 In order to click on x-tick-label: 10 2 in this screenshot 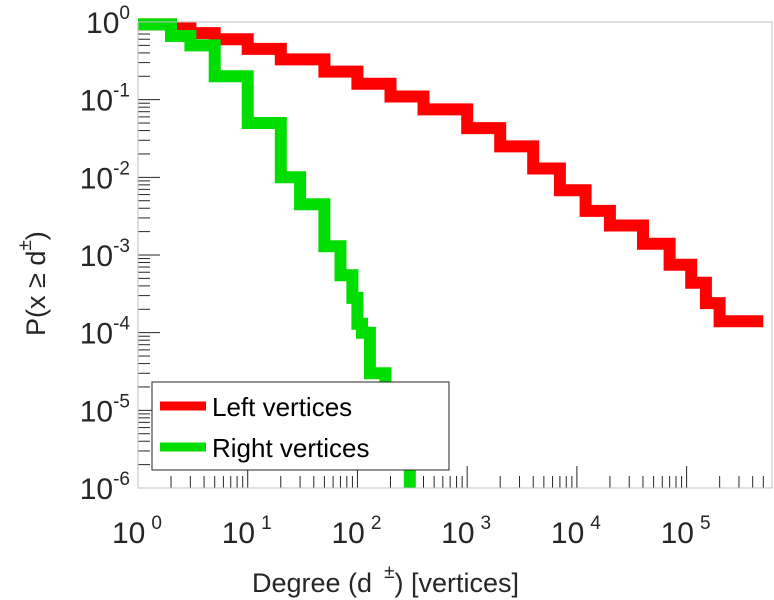, I will do `click(356, 531)`.